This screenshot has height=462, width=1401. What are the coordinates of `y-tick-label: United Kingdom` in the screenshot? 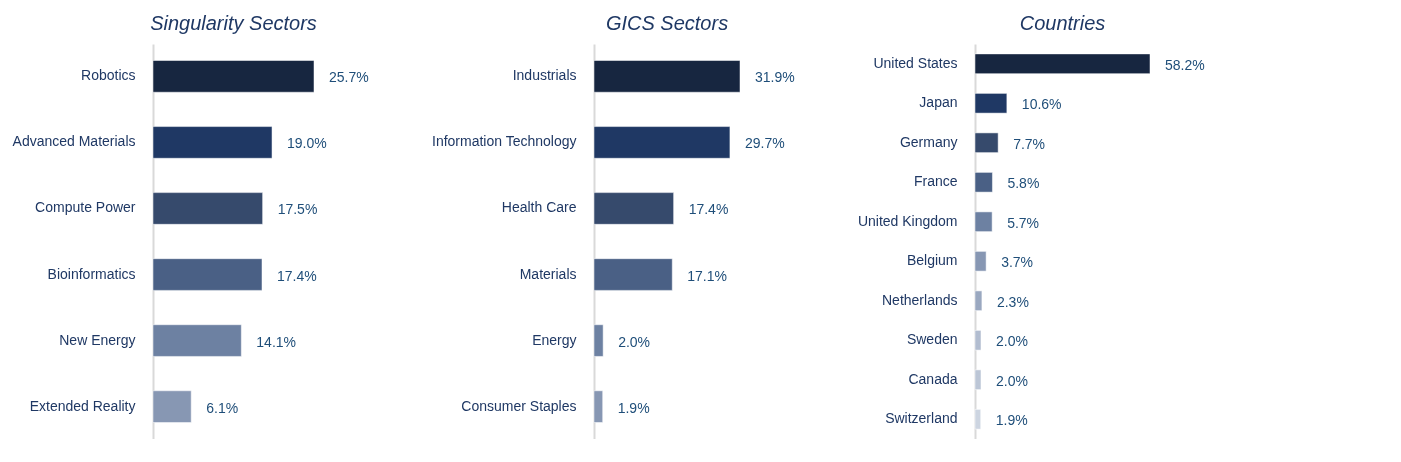 It's located at (907, 220).